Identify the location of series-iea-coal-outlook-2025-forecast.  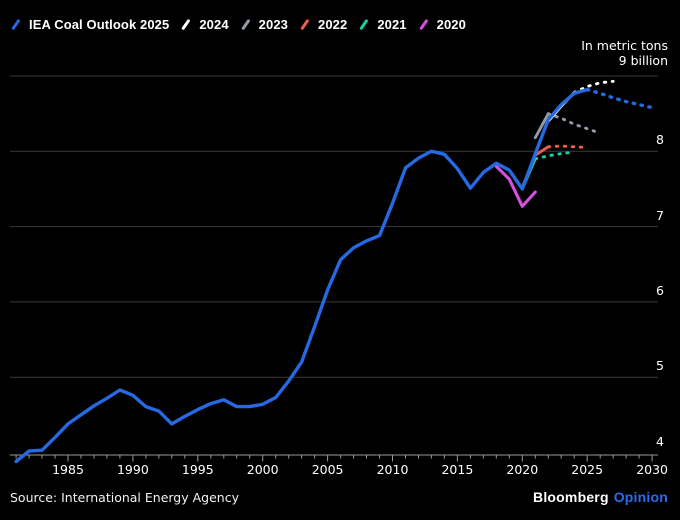
(619, 98).